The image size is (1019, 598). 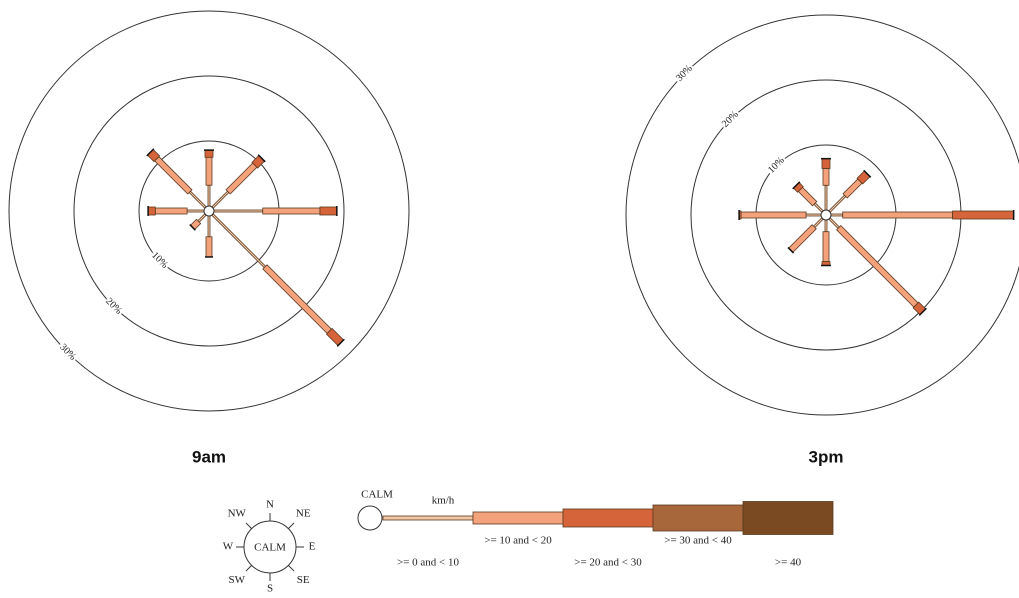 What do you see at coordinates (303, 513) in the screenshot?
I see `compass-label: NE` at bounding box center [303, 513].